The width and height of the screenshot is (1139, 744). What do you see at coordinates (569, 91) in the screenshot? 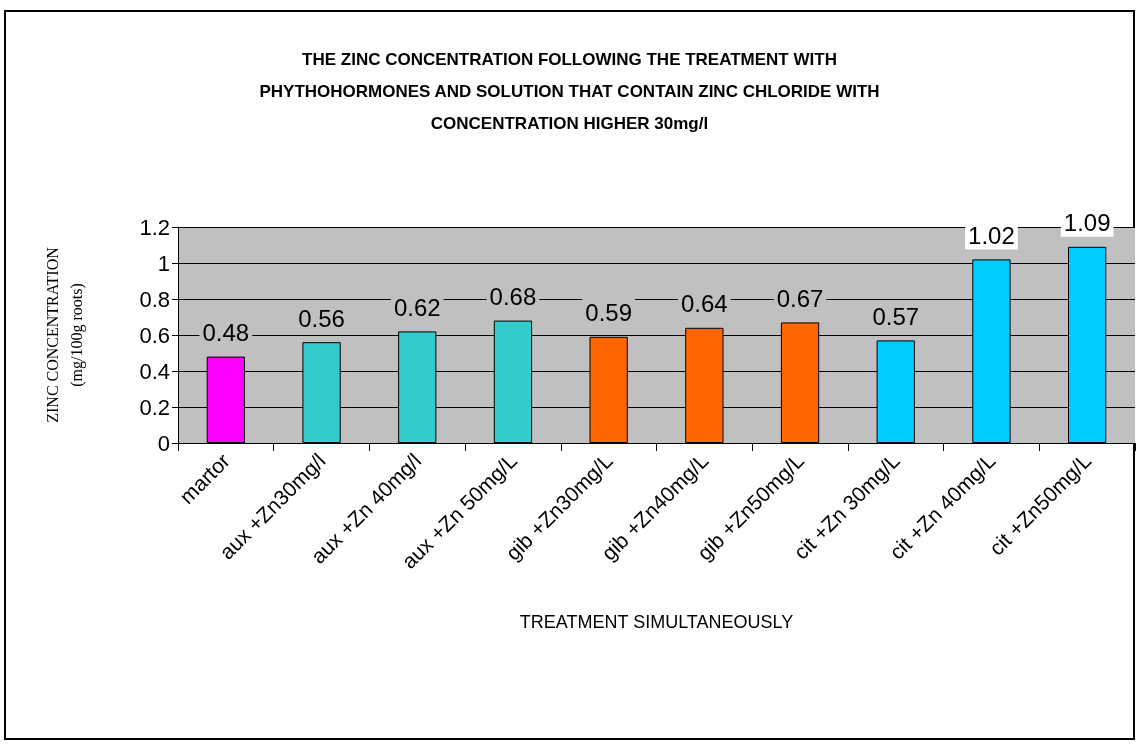
I see `chart-title: THE ZINC CONCENTRATION FOLLOWING THE TREATMENT WITH PHYTHOHORMONES AND SOLUTION THAT CONTAIN ZINC CHLORIDE WITH CONCENTRATION HIGHER 30mg/l` at bounding box center [569, 91].